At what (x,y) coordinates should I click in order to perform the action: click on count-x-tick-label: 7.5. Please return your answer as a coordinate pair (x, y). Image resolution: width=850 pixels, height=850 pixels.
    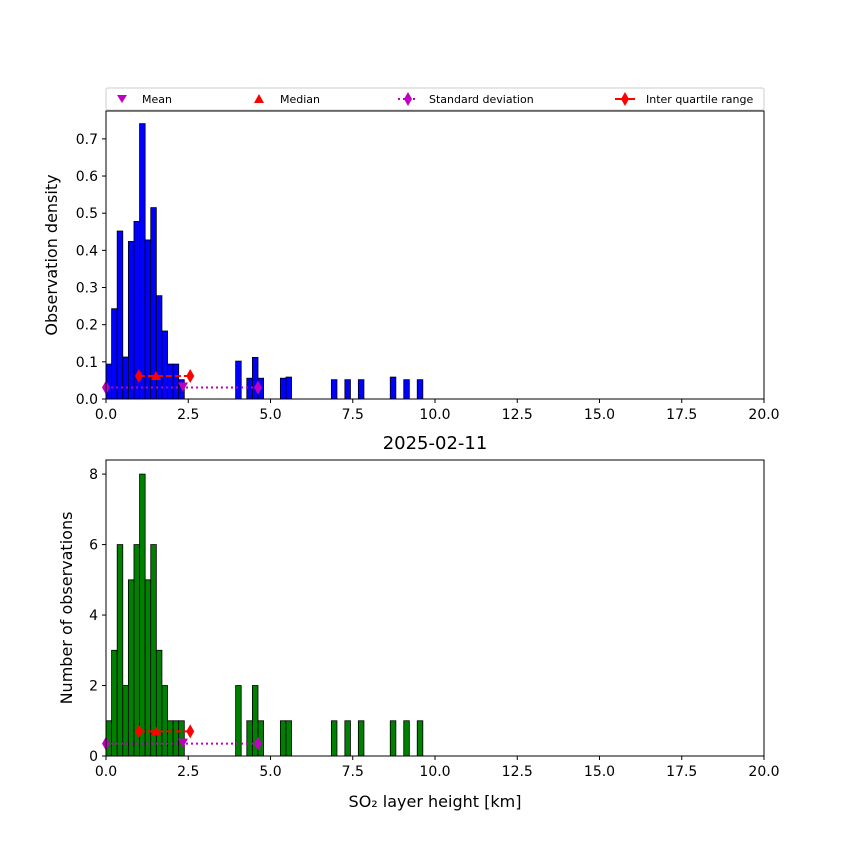
    Looking at the image, I should click on (353, 772).